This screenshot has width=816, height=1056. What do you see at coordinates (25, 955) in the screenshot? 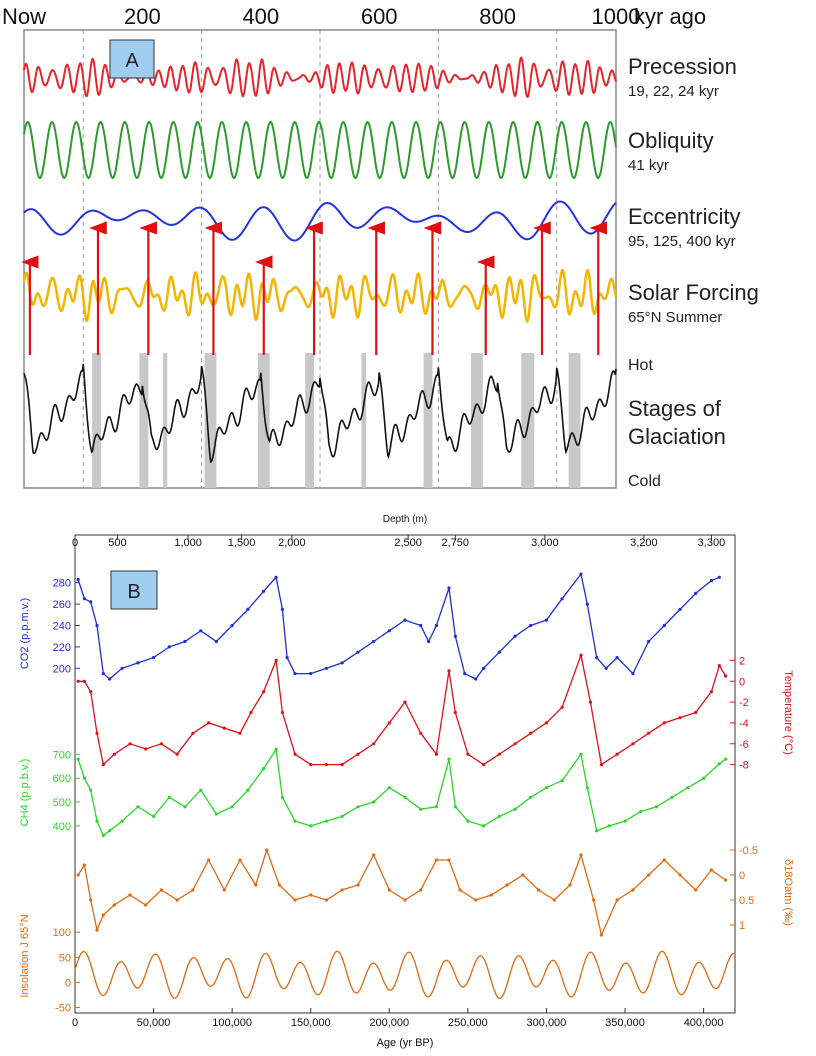
I see `insolation-axis-label: Insolation J 65°N` at bounding box center [25, 955].